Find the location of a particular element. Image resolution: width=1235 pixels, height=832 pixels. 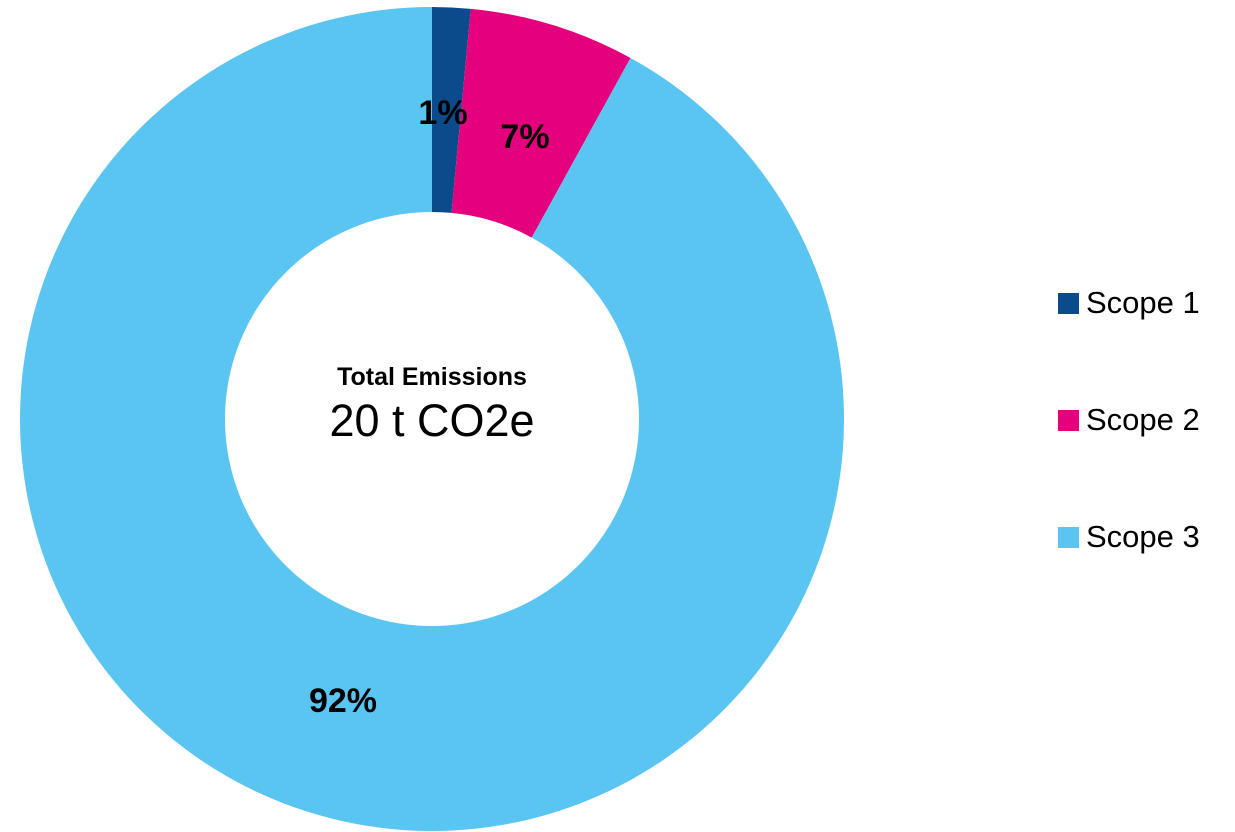

slice-label-scope-1: 1% is located at coordinates (442, 113).